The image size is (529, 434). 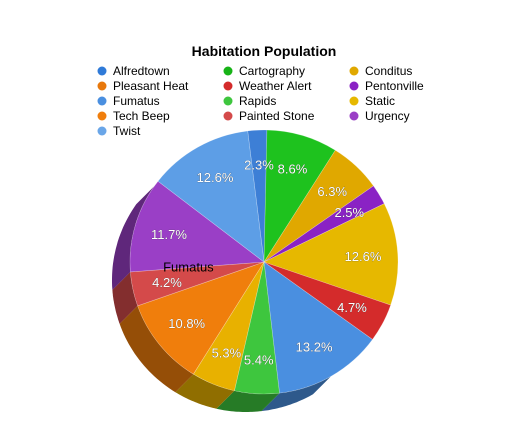 I want to click on legend-item-rapids: Rapids, so click(x=249, y=101).